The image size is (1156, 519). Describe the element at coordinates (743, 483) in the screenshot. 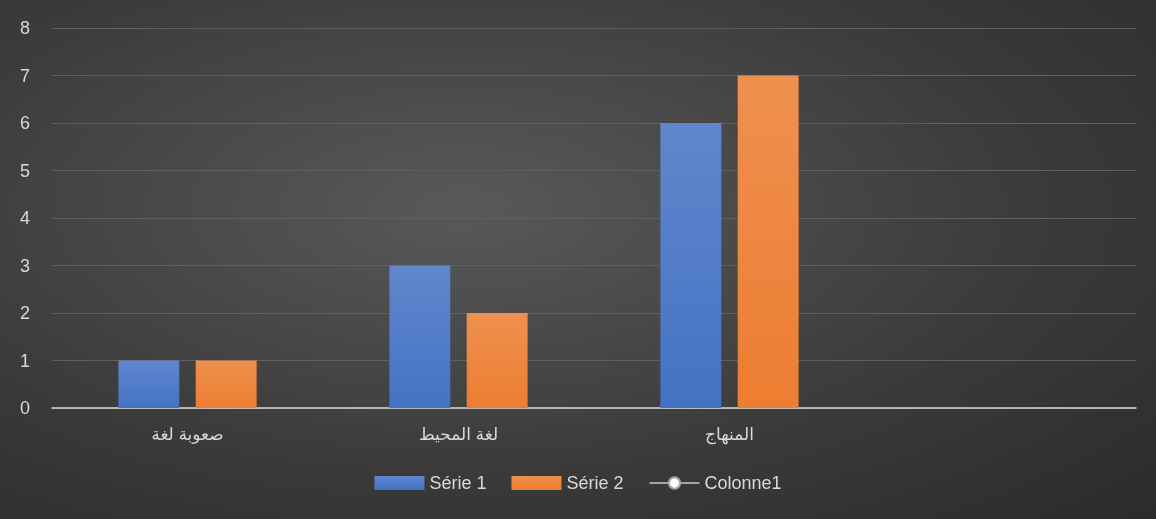

I see `legend-label: Colonne1` at that location.